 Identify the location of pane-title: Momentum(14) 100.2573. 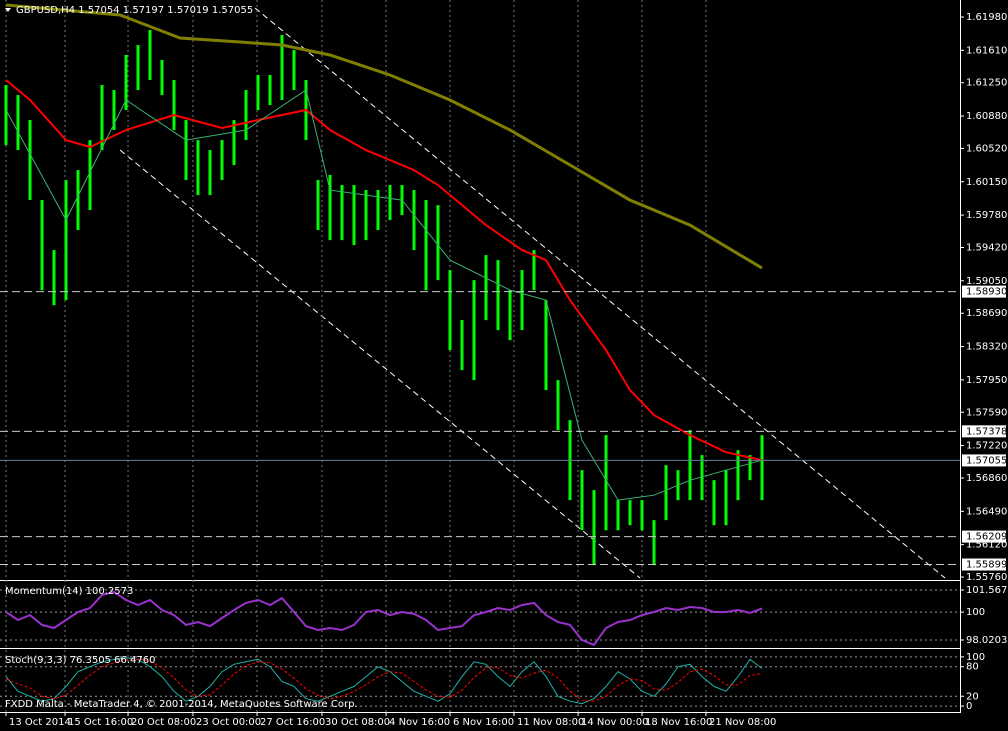
(69, 591).